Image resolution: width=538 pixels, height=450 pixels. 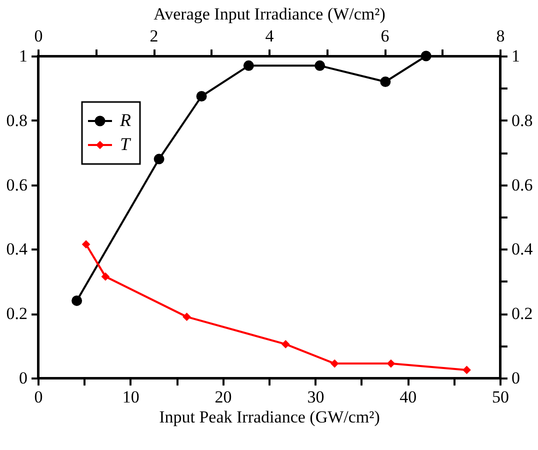 What do you see at coordinates (522, 120) in the screenshot?
I see `y2-tick-label: 0.8` at bounding box center [522, 120].